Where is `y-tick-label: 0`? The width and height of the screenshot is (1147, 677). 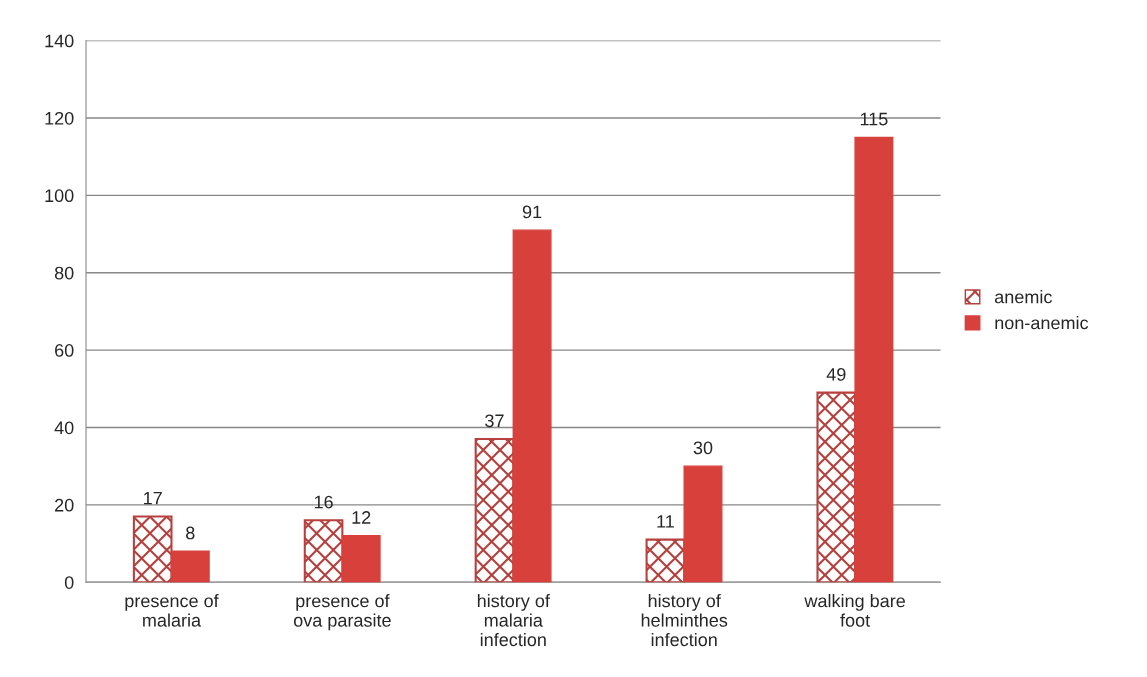
y-tick-label: 0 is located at coordinates (69, 582).